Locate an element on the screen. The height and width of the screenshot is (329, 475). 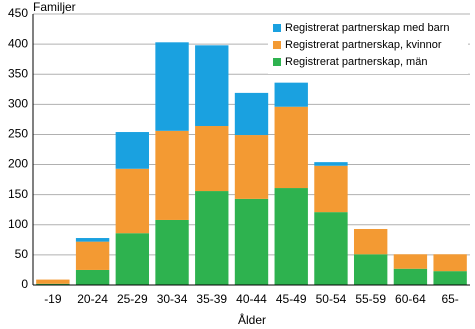
x-tick-label: 30-34 is located at coordinates (172, 299).